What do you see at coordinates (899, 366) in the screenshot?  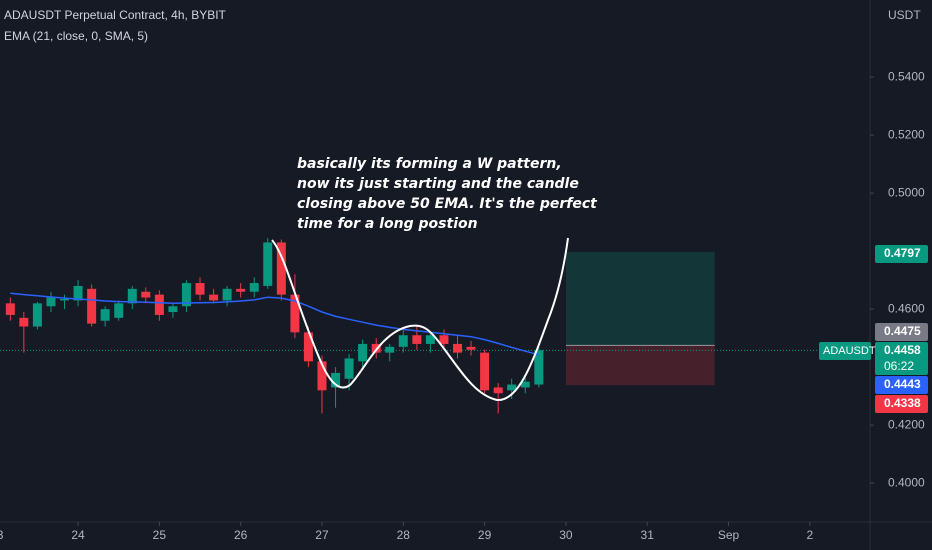 I see `countdown: 06:22` at bounding box center [899, 366].